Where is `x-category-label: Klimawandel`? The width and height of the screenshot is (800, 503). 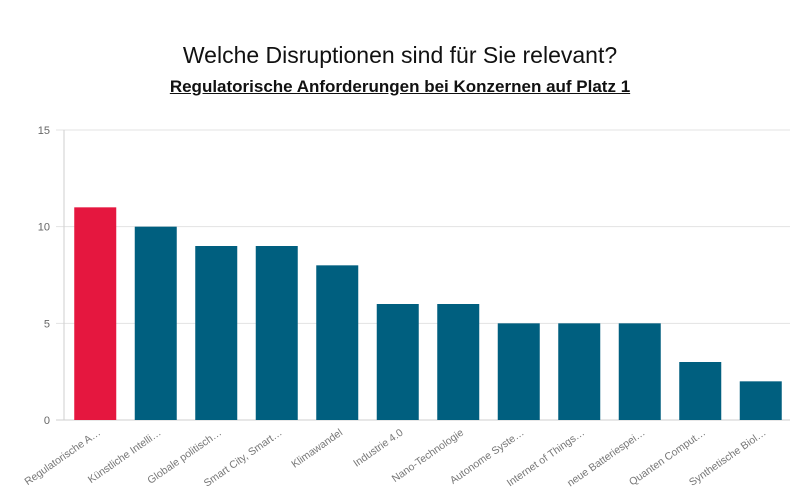 x-category-label: Klimawandel is located at coordinates (317, 449).